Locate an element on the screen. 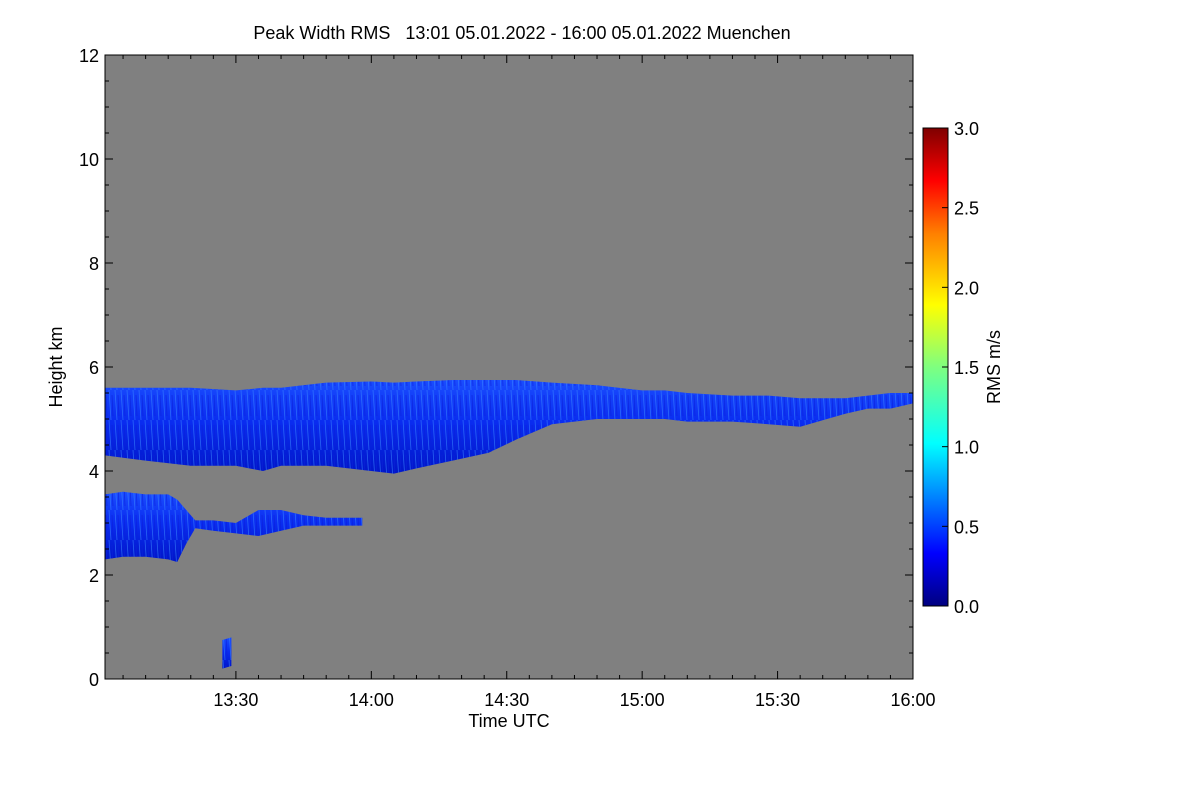  y-tick-label: 8 is located at coordinates (94, 264).